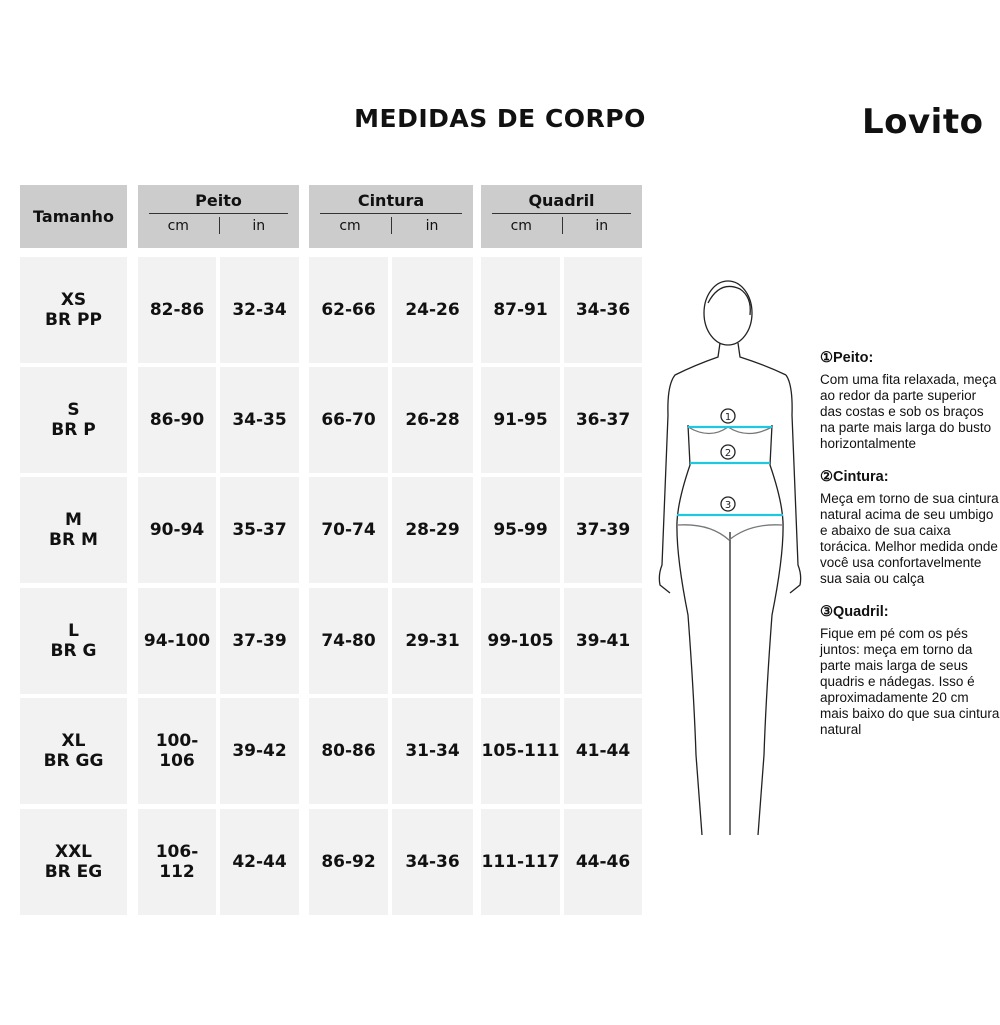  What do you see at coordinates (500, 118) in the screenshot?
I see `page-title: MEDIDAS DE CORPO` at bounding box center [500, 118].